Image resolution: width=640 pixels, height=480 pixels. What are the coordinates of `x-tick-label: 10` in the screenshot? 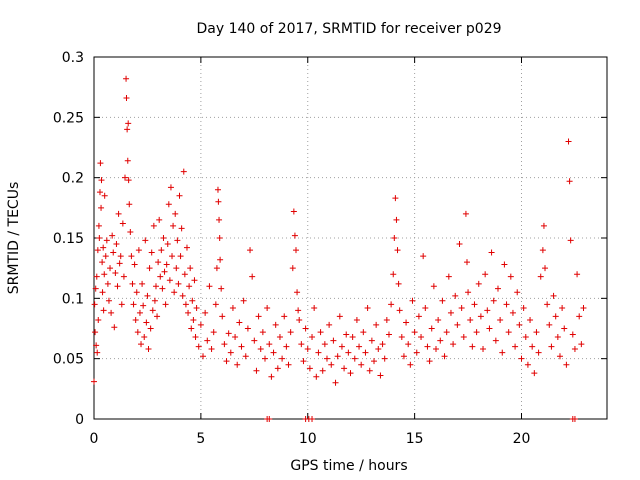 It's located at (308, 439).